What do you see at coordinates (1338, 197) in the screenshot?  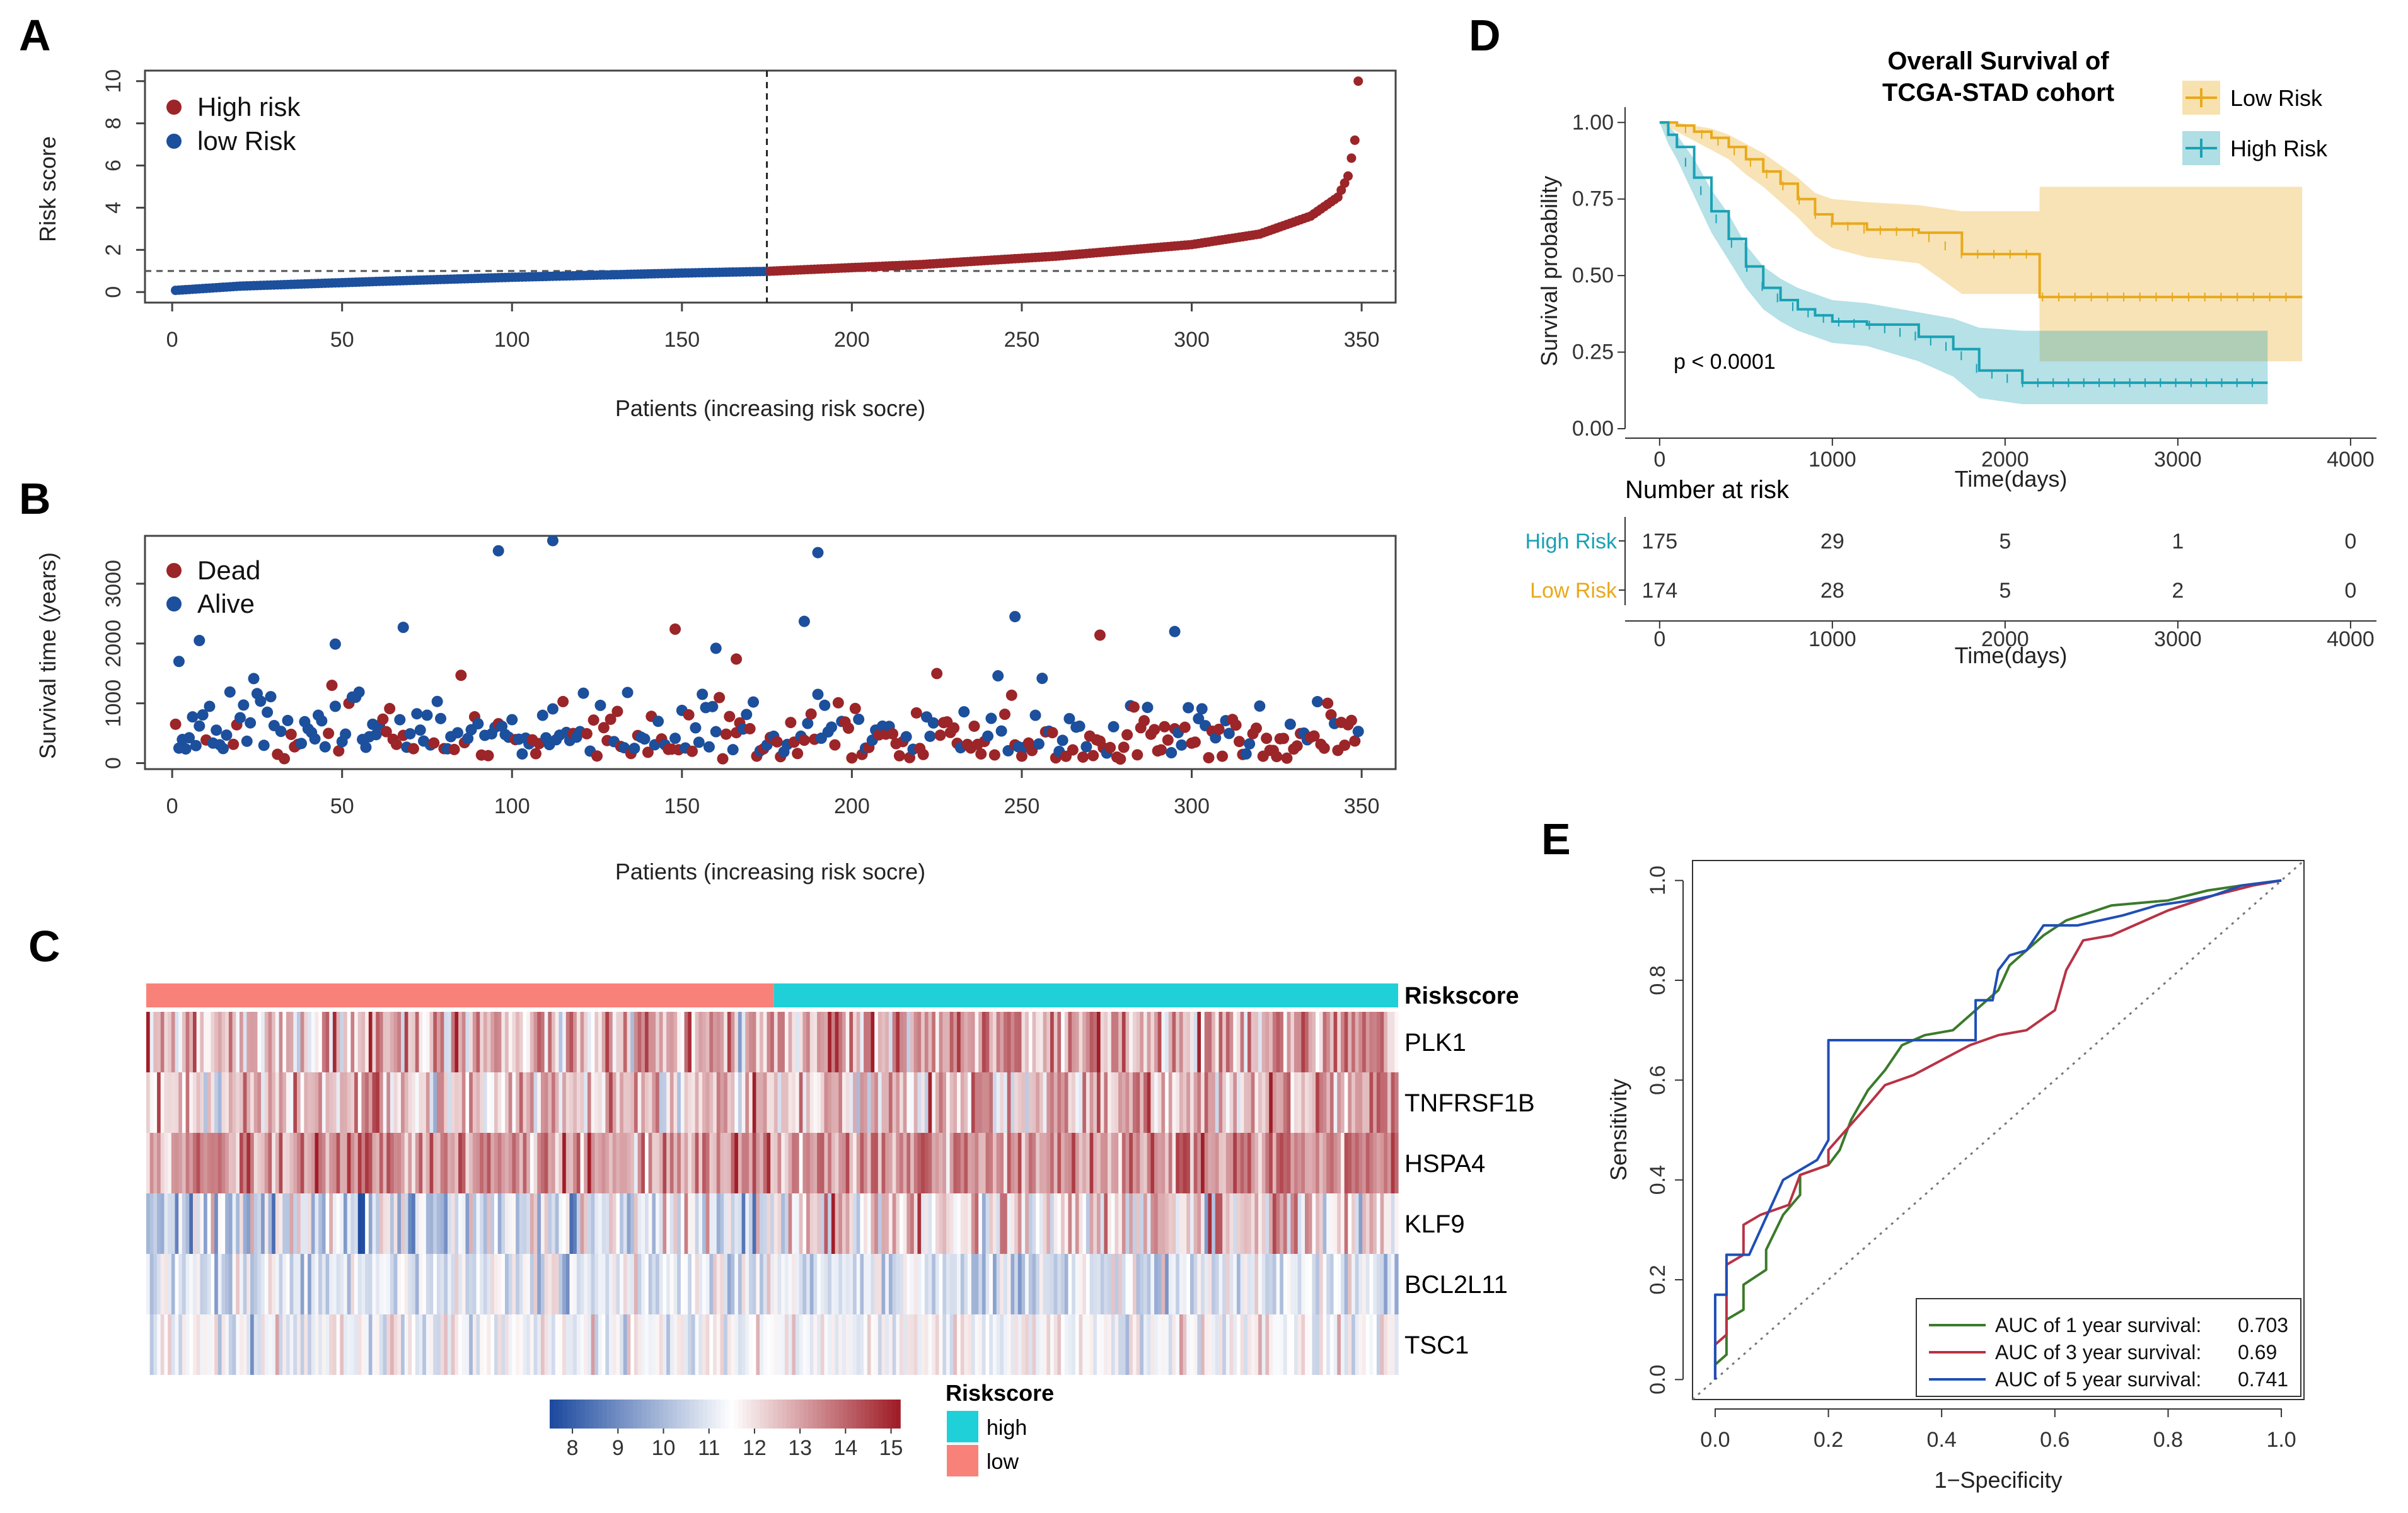 I see `risk-point` at bounding box center [1338, 197].